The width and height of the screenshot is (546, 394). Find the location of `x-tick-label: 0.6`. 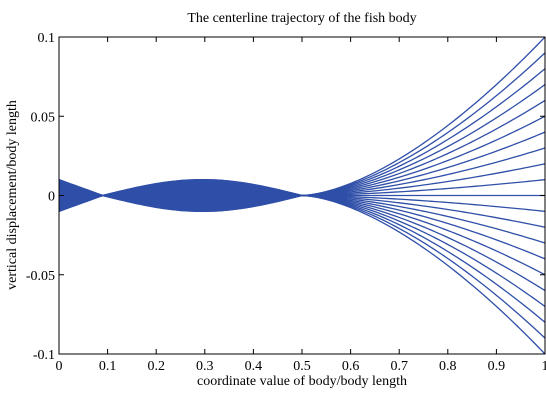

x-tick-label: 0.6 is located at coordinates (351, 366).